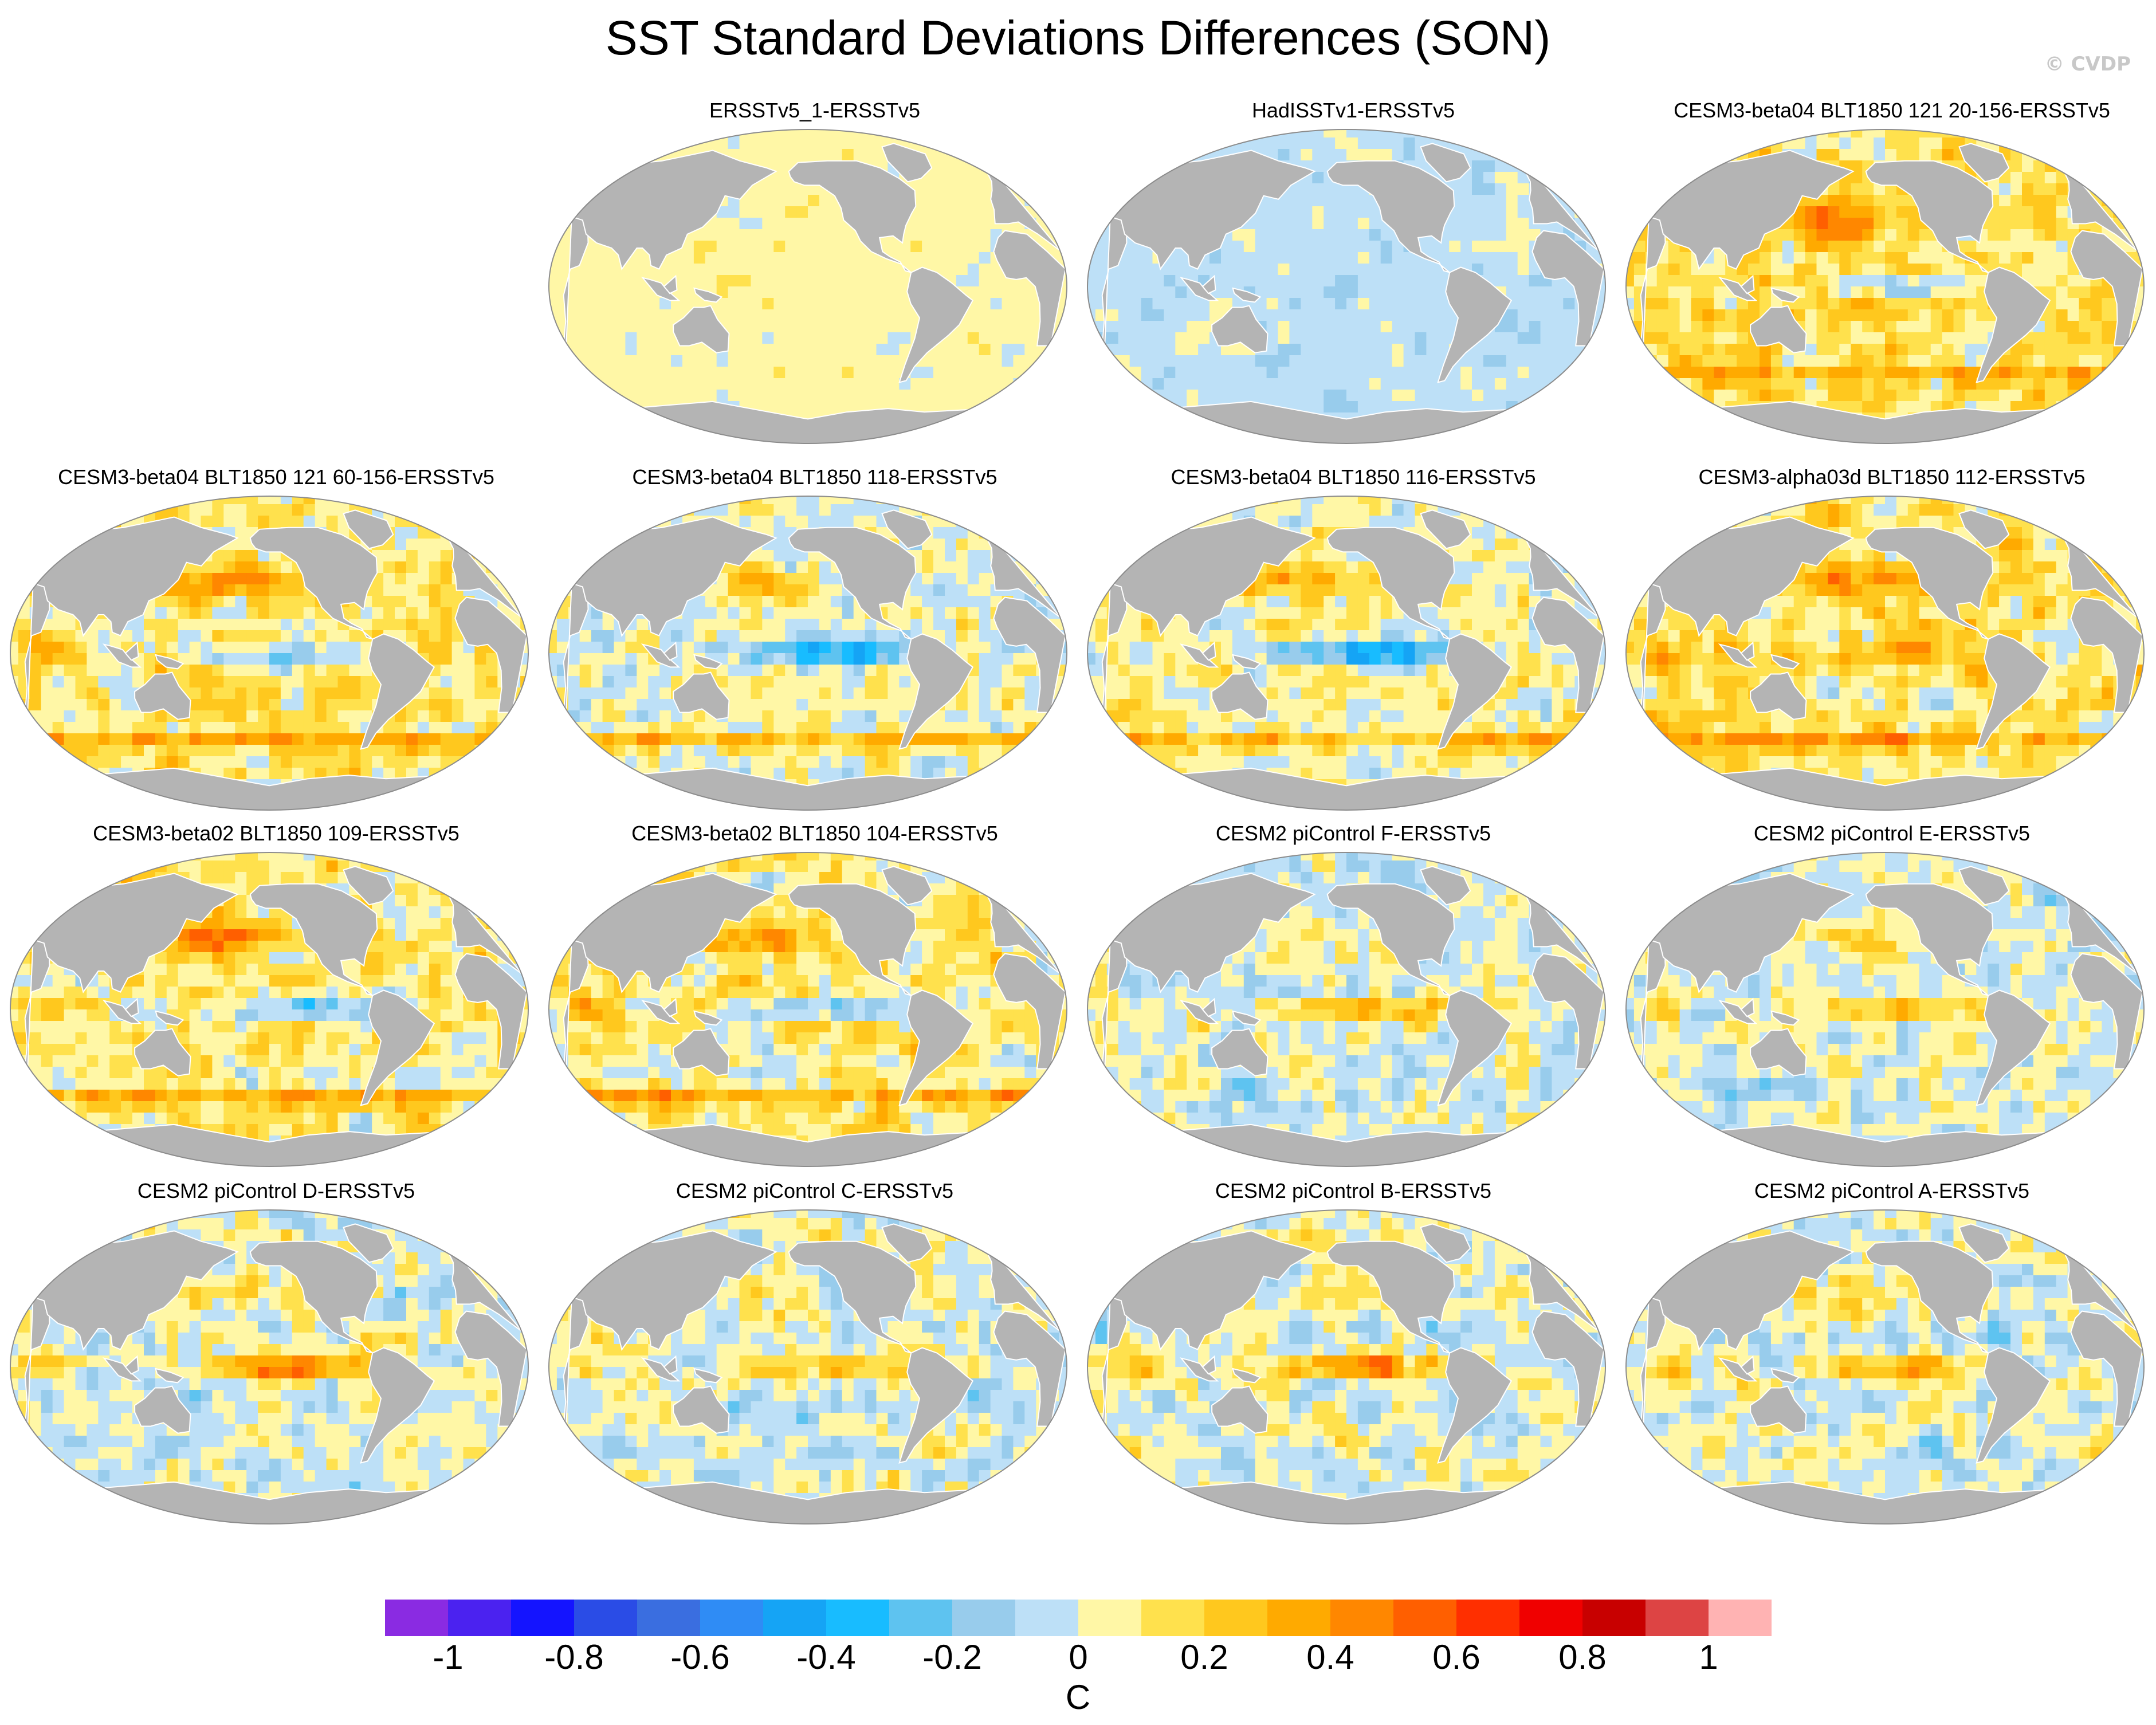  I want to click on sst-anomaly-field, so click(1346, 286).